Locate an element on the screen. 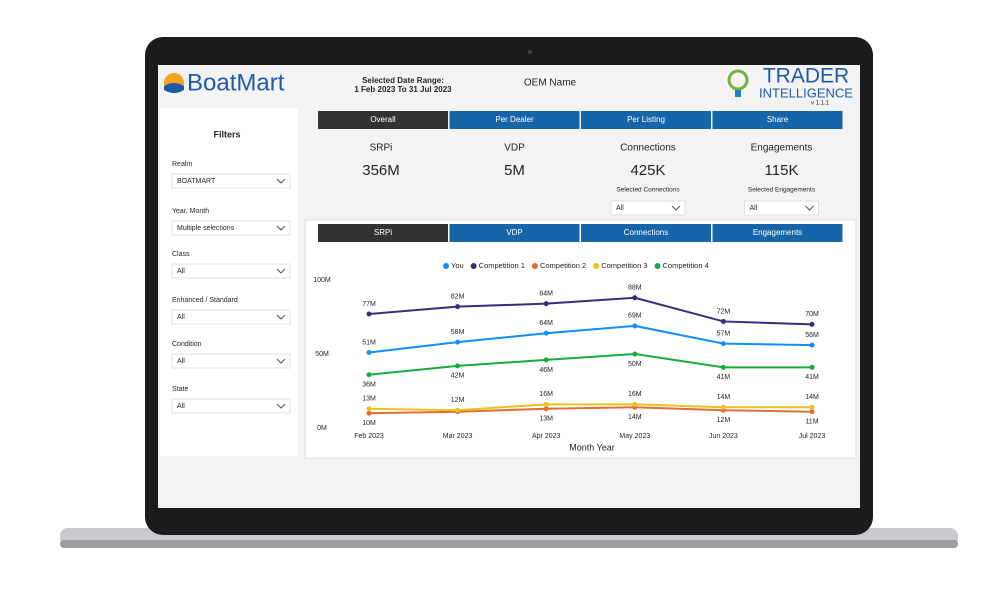  camera is located at coordinates (530, 52).